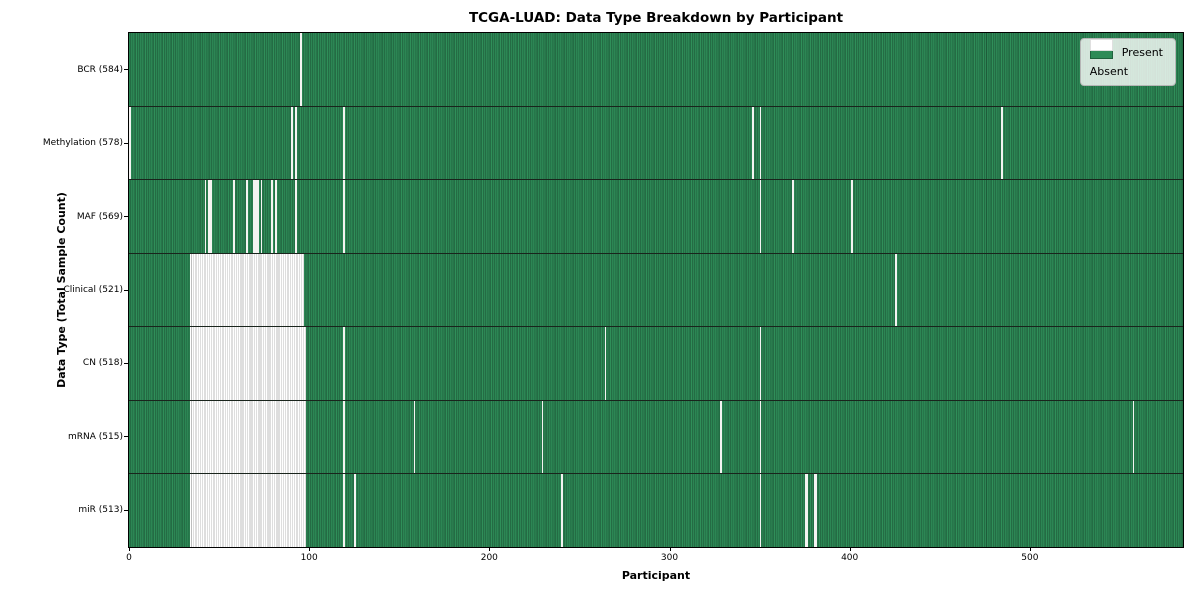  I want to click on x-tick-label: 200, so click(489, 558).